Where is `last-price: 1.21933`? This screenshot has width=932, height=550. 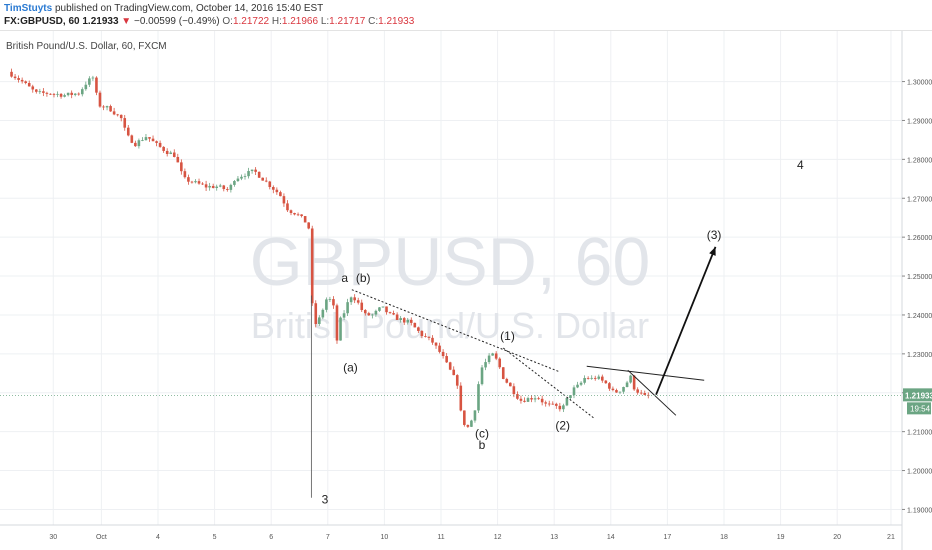 last-price: 1.21933 is located at coordinates (100, 21).